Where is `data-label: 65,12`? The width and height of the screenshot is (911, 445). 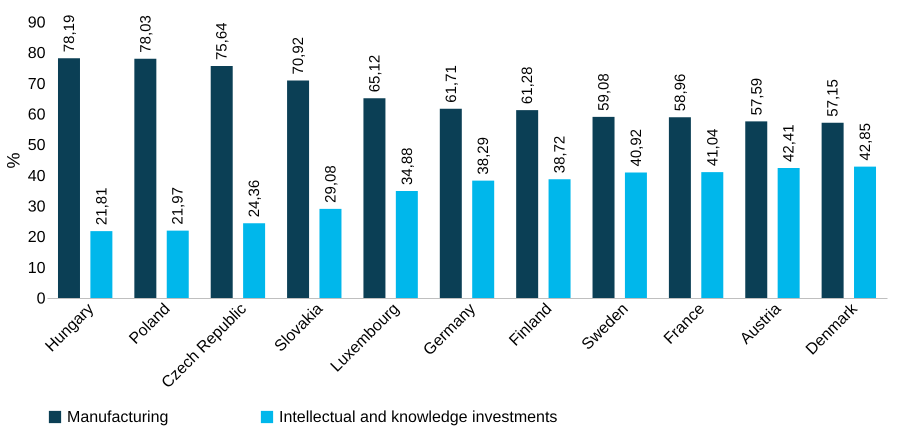
data-label: 65,12 is located at coordinates (375, 73).